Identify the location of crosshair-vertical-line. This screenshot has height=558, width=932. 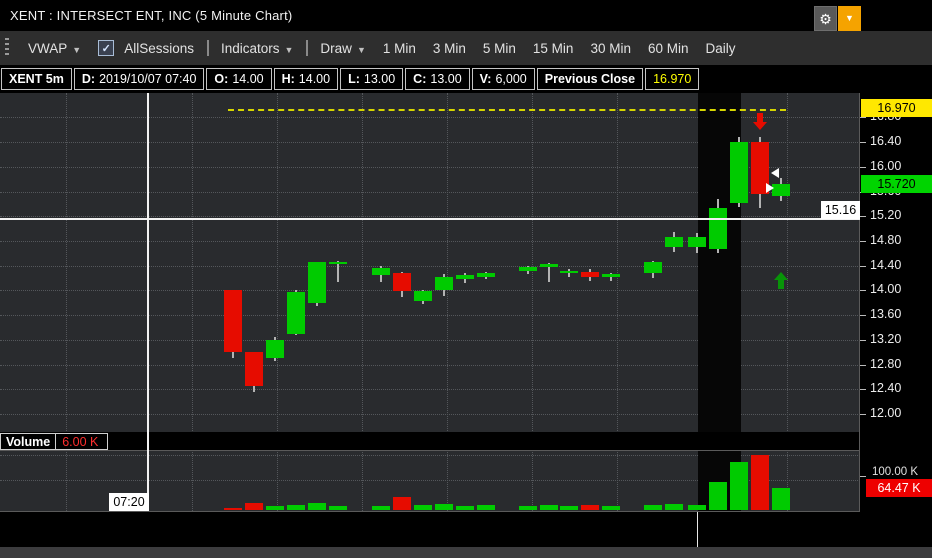
(148, 302).